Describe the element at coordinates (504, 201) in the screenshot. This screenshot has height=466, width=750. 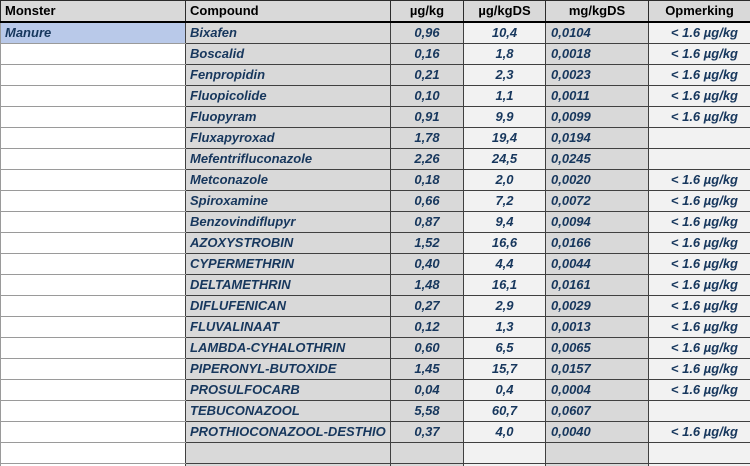
I see `cell-ug-kgds: 7,2` at that location.